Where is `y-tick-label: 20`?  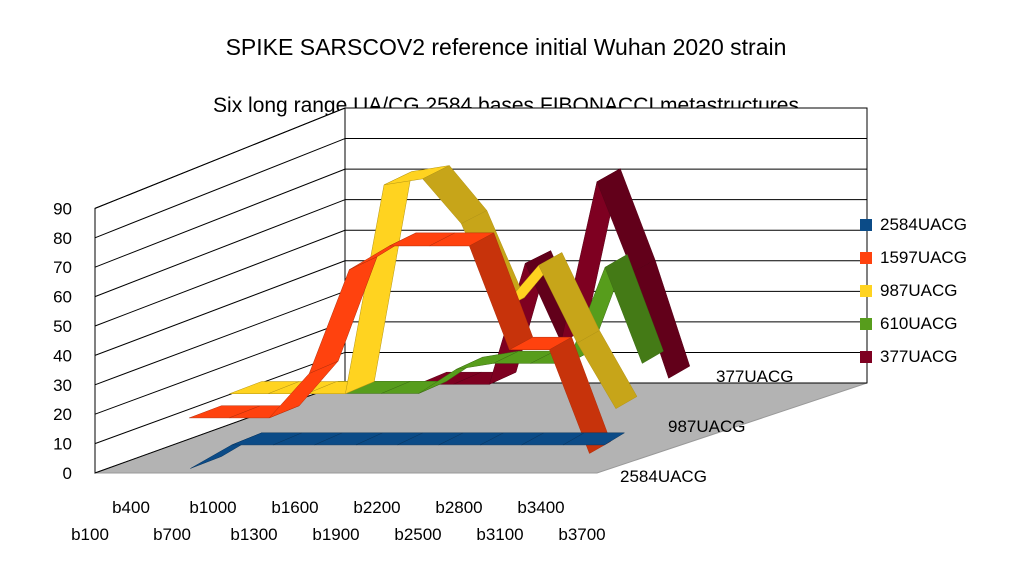
y-tick-label: 20 is located at coordinates (62, 414).